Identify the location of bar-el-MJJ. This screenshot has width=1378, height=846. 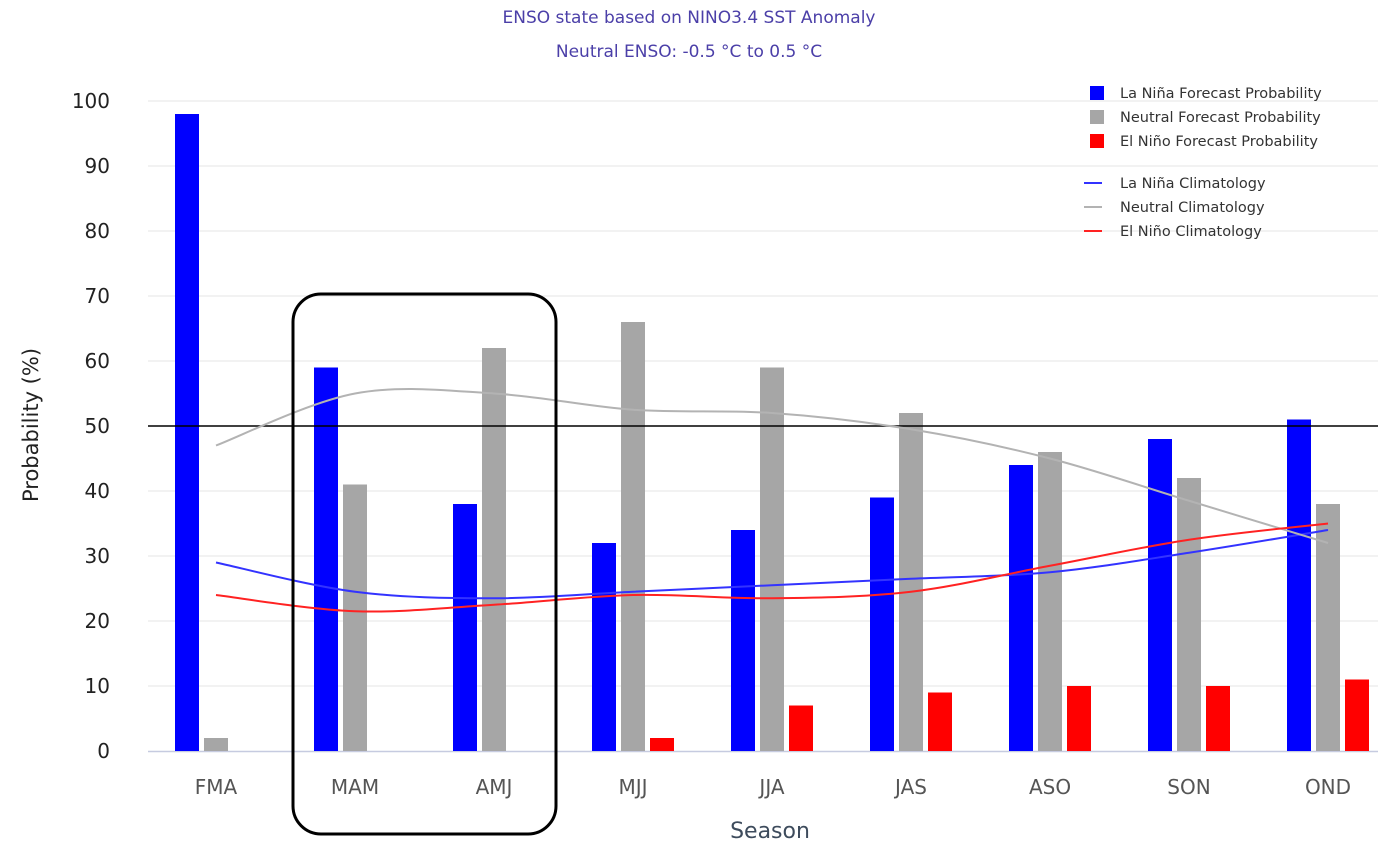
(662, 744).